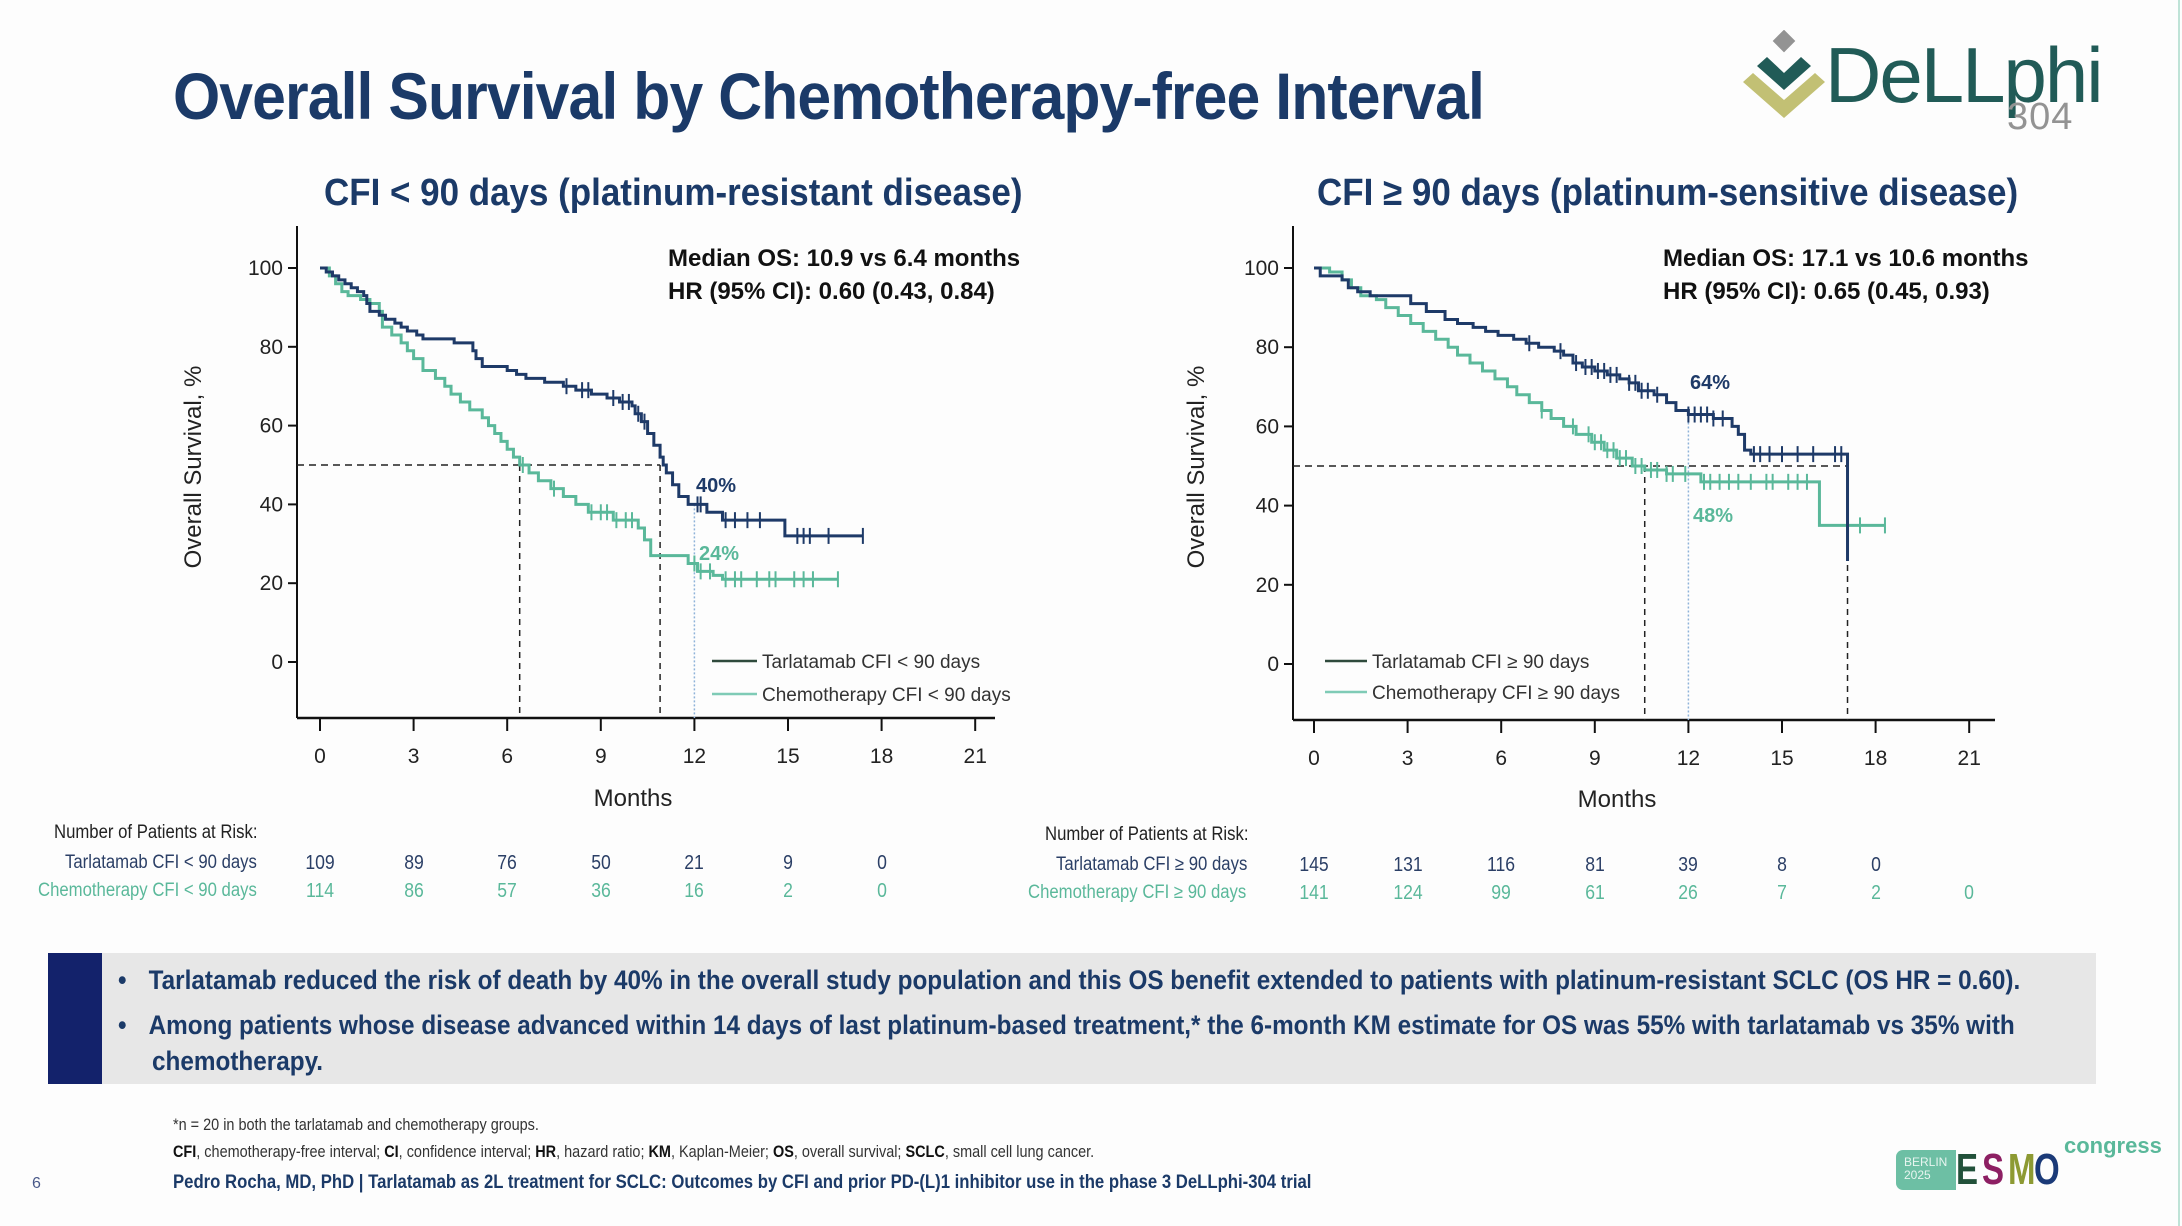  Describe the element at coordinates (2113, 1145) in the screenshot. I see `esmo-congress-word: congress` at that location.